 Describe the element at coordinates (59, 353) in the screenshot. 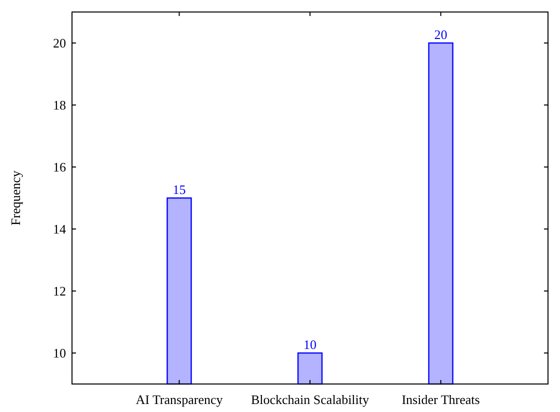

I see `y-tick-label: 10` at that location.